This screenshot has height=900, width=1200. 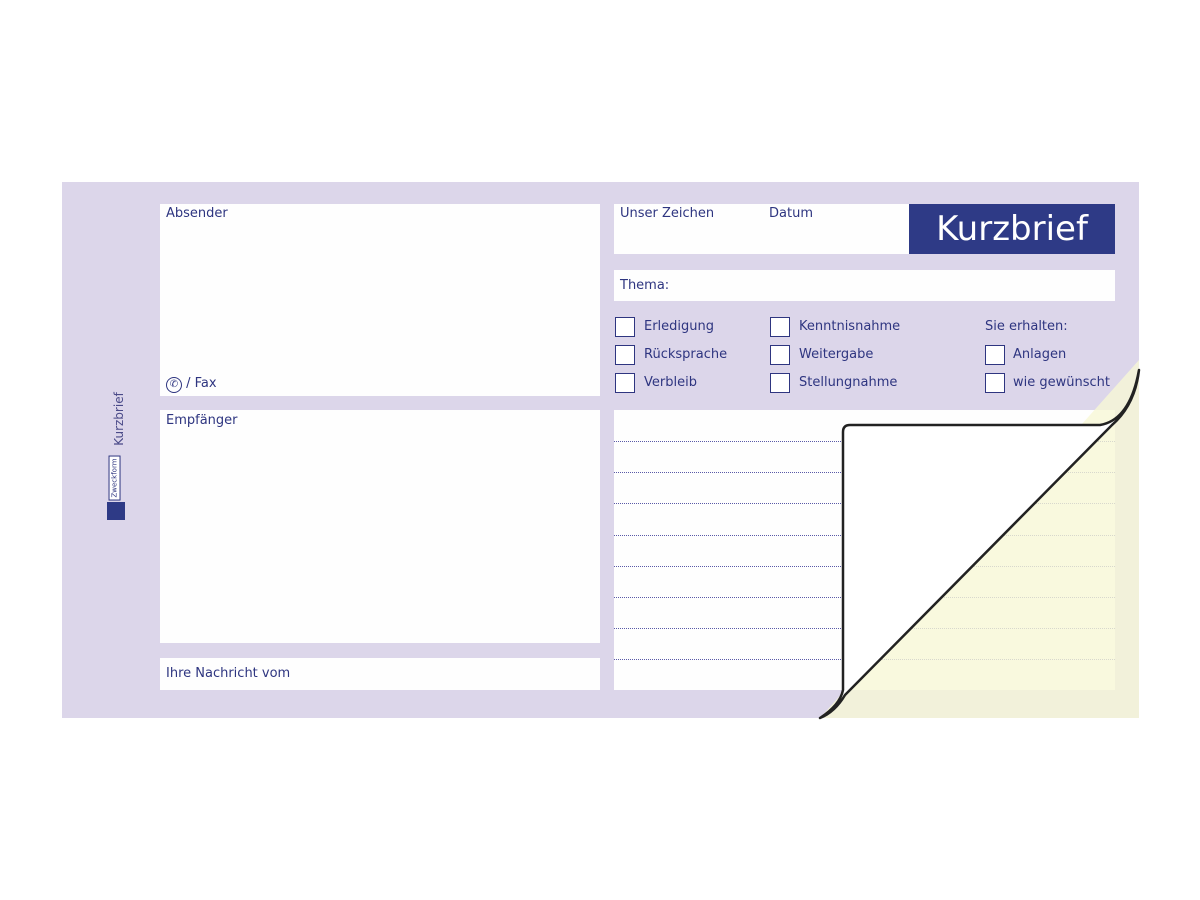 I want to click on subject-label: Thema:, so click(x=645, y=285).